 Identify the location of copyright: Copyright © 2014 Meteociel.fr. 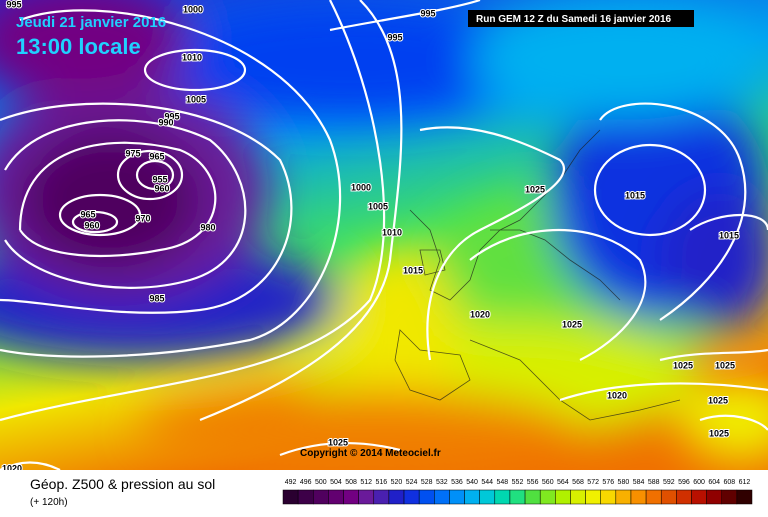
(370, 453).